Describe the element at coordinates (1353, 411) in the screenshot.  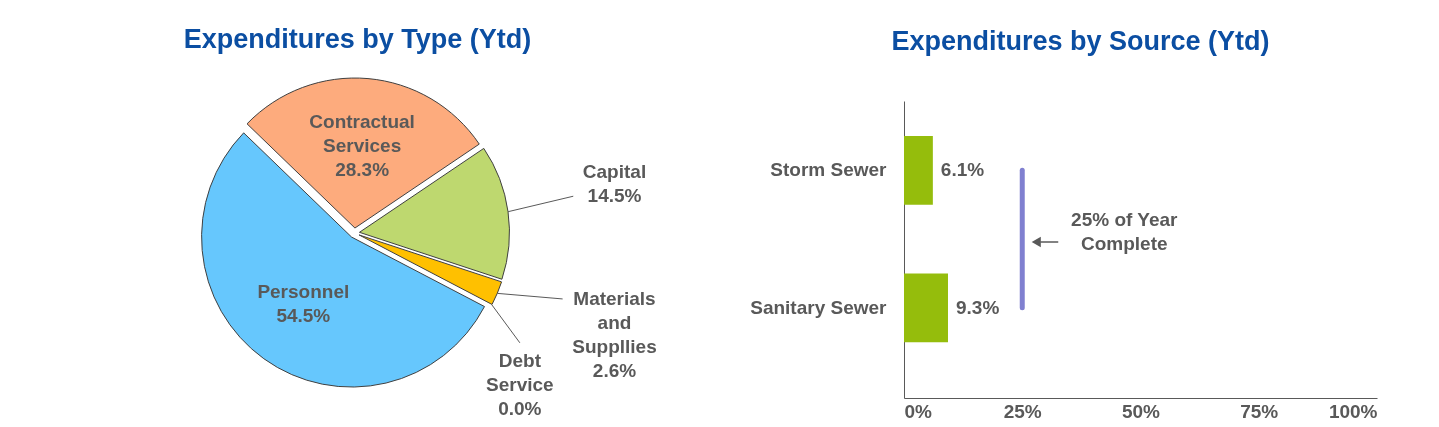
I see `x-tick-label: 100%` at that location.